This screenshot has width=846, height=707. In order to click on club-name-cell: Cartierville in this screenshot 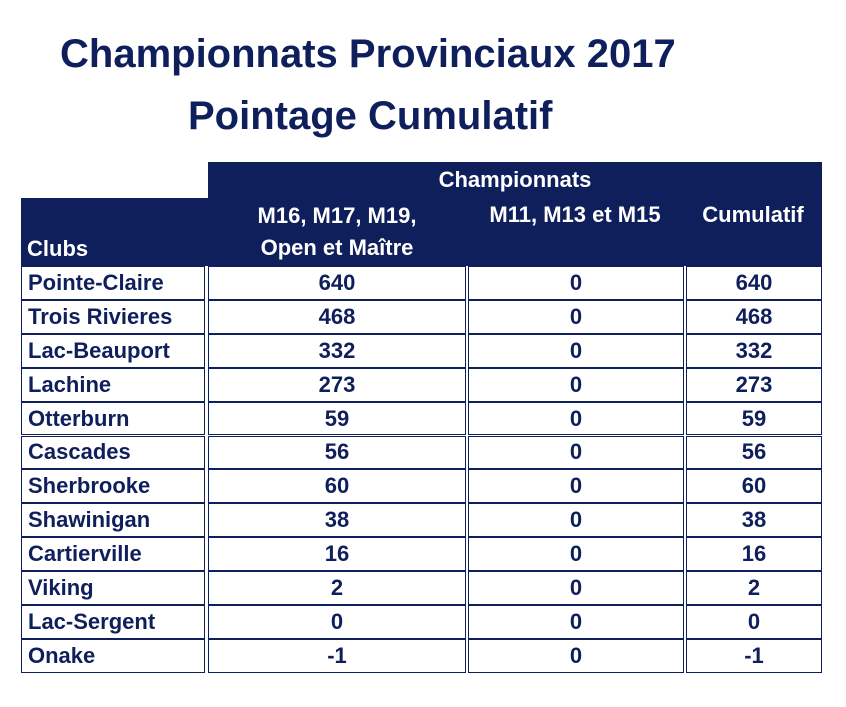, I will do `click(113, 554)`.